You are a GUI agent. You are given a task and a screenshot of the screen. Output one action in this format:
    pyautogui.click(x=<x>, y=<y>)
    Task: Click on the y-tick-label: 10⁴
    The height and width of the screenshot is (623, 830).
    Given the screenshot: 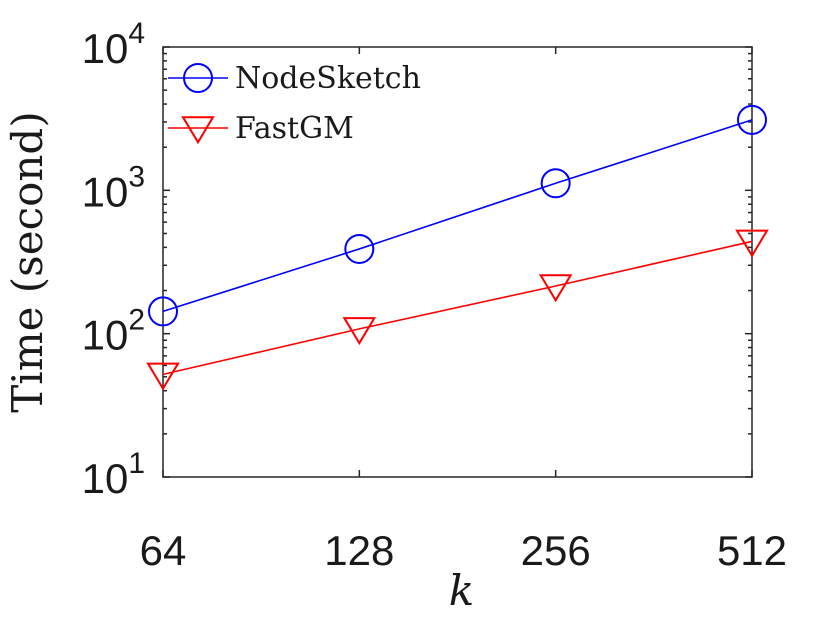 What is the action you would take?
    pyautogui.click(x=113, y=44)
    